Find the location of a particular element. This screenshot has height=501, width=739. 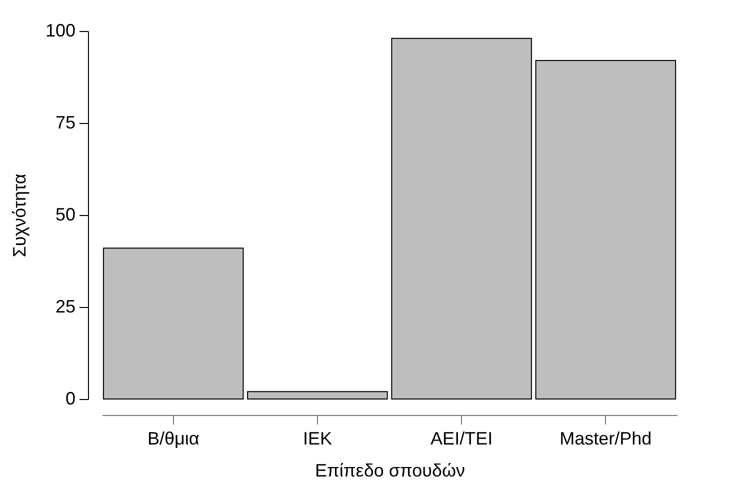

x-tick-label: Β/θμια is located at coordinates (173, 438).